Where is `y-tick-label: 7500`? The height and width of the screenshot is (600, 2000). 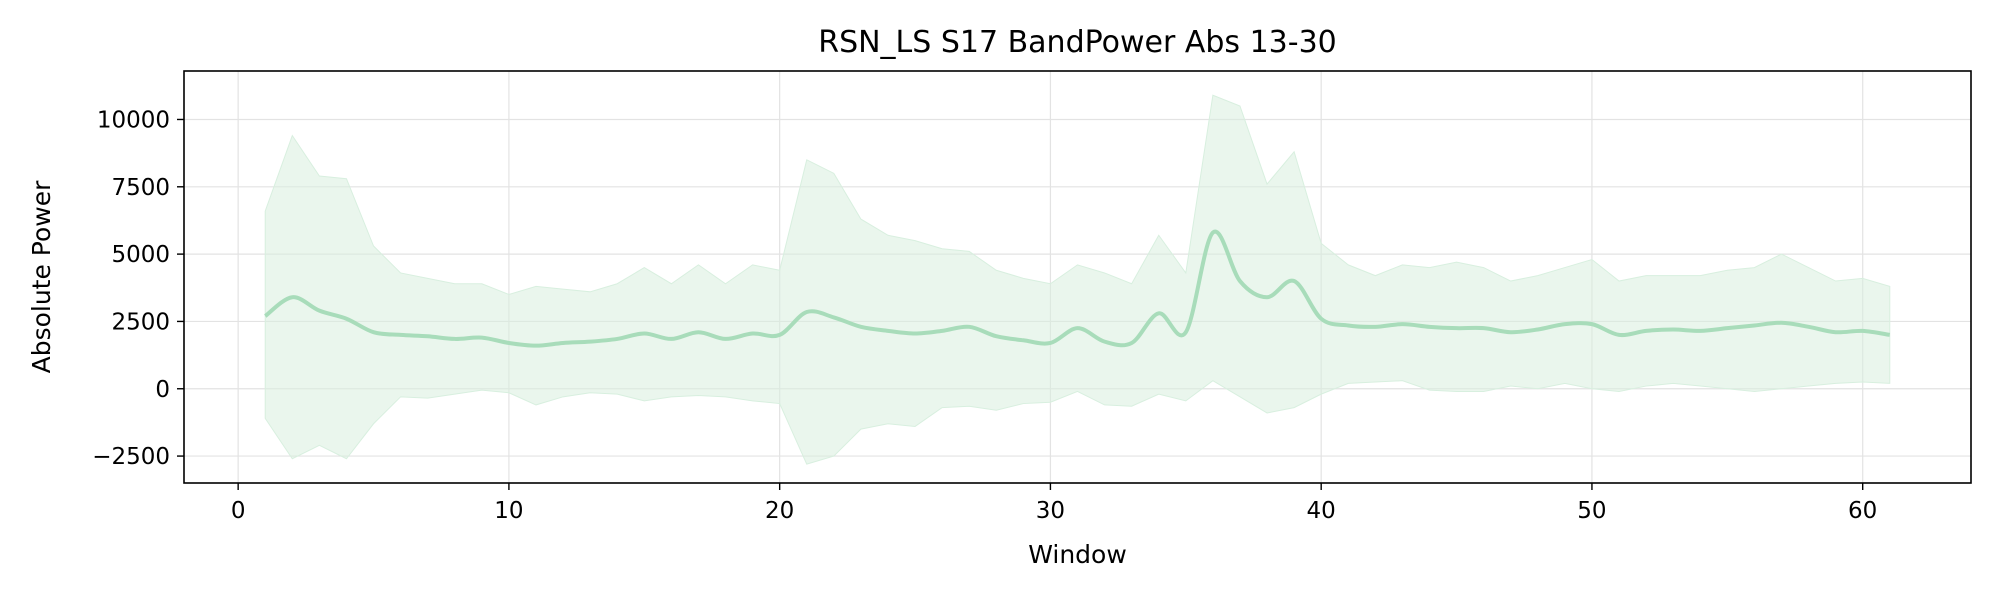 y-tick-label: 7500 is located at coordinates (140, 188).